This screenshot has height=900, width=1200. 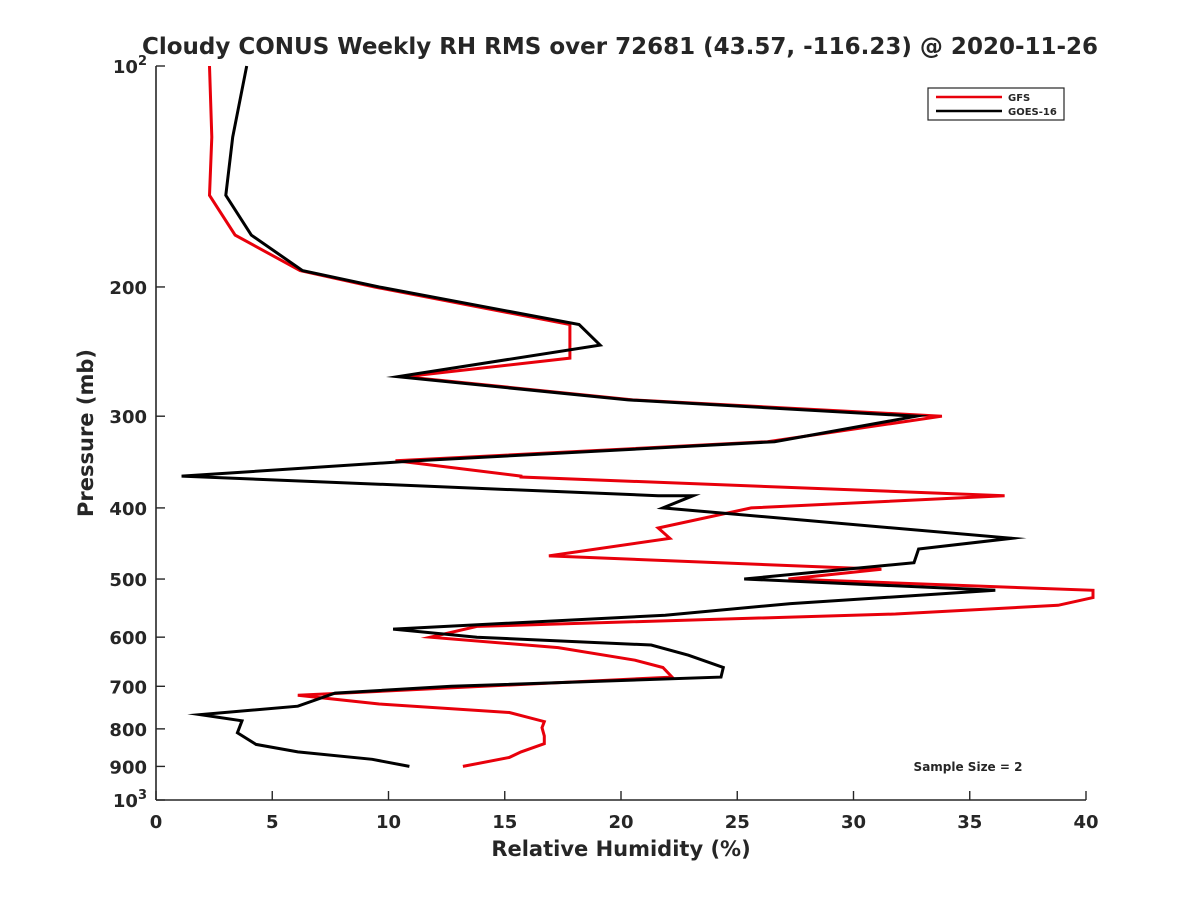 What do you see at coordinates (128, 687) in the screenshot?
I see `y-tick-label: 700` at bounding box center [128, 687].